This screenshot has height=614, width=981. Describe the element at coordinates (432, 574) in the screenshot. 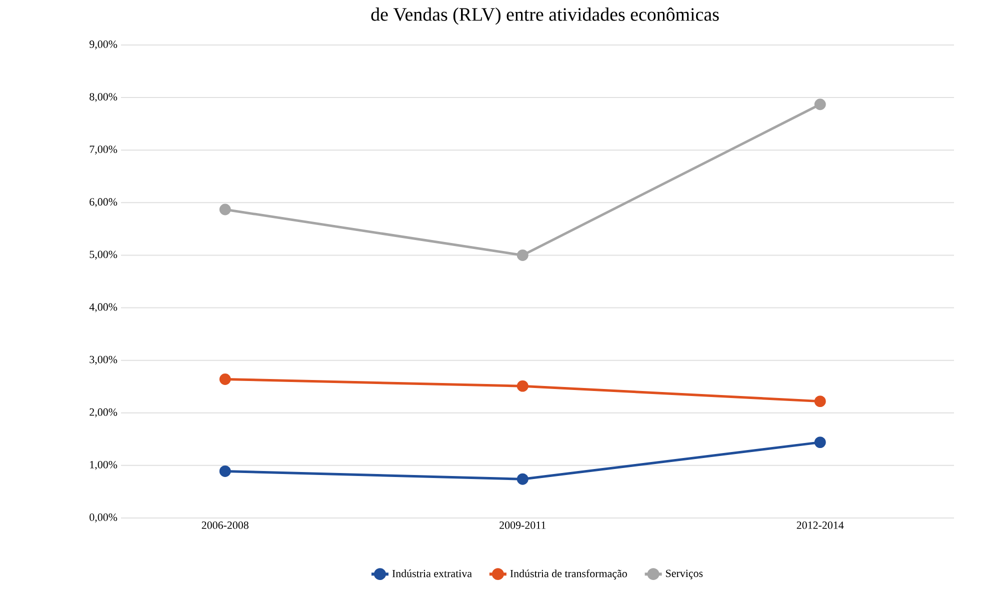

I see `legend-label: Indústria extrativa` at that location.